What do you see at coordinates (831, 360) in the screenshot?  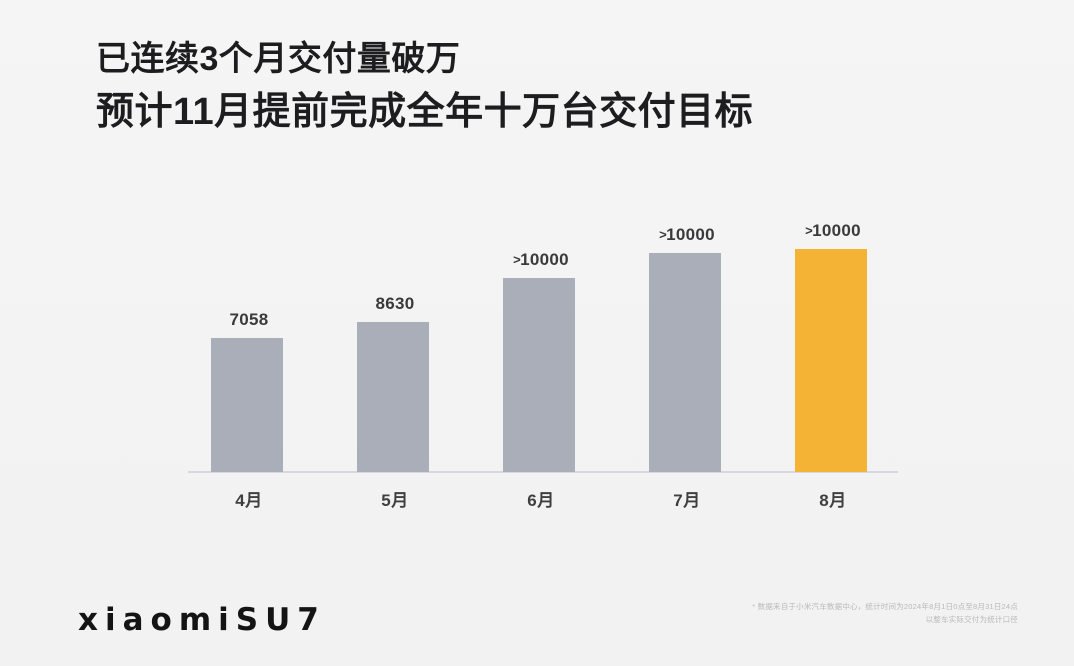 I see `bar-highlighted` at bounding box center [831, 360].